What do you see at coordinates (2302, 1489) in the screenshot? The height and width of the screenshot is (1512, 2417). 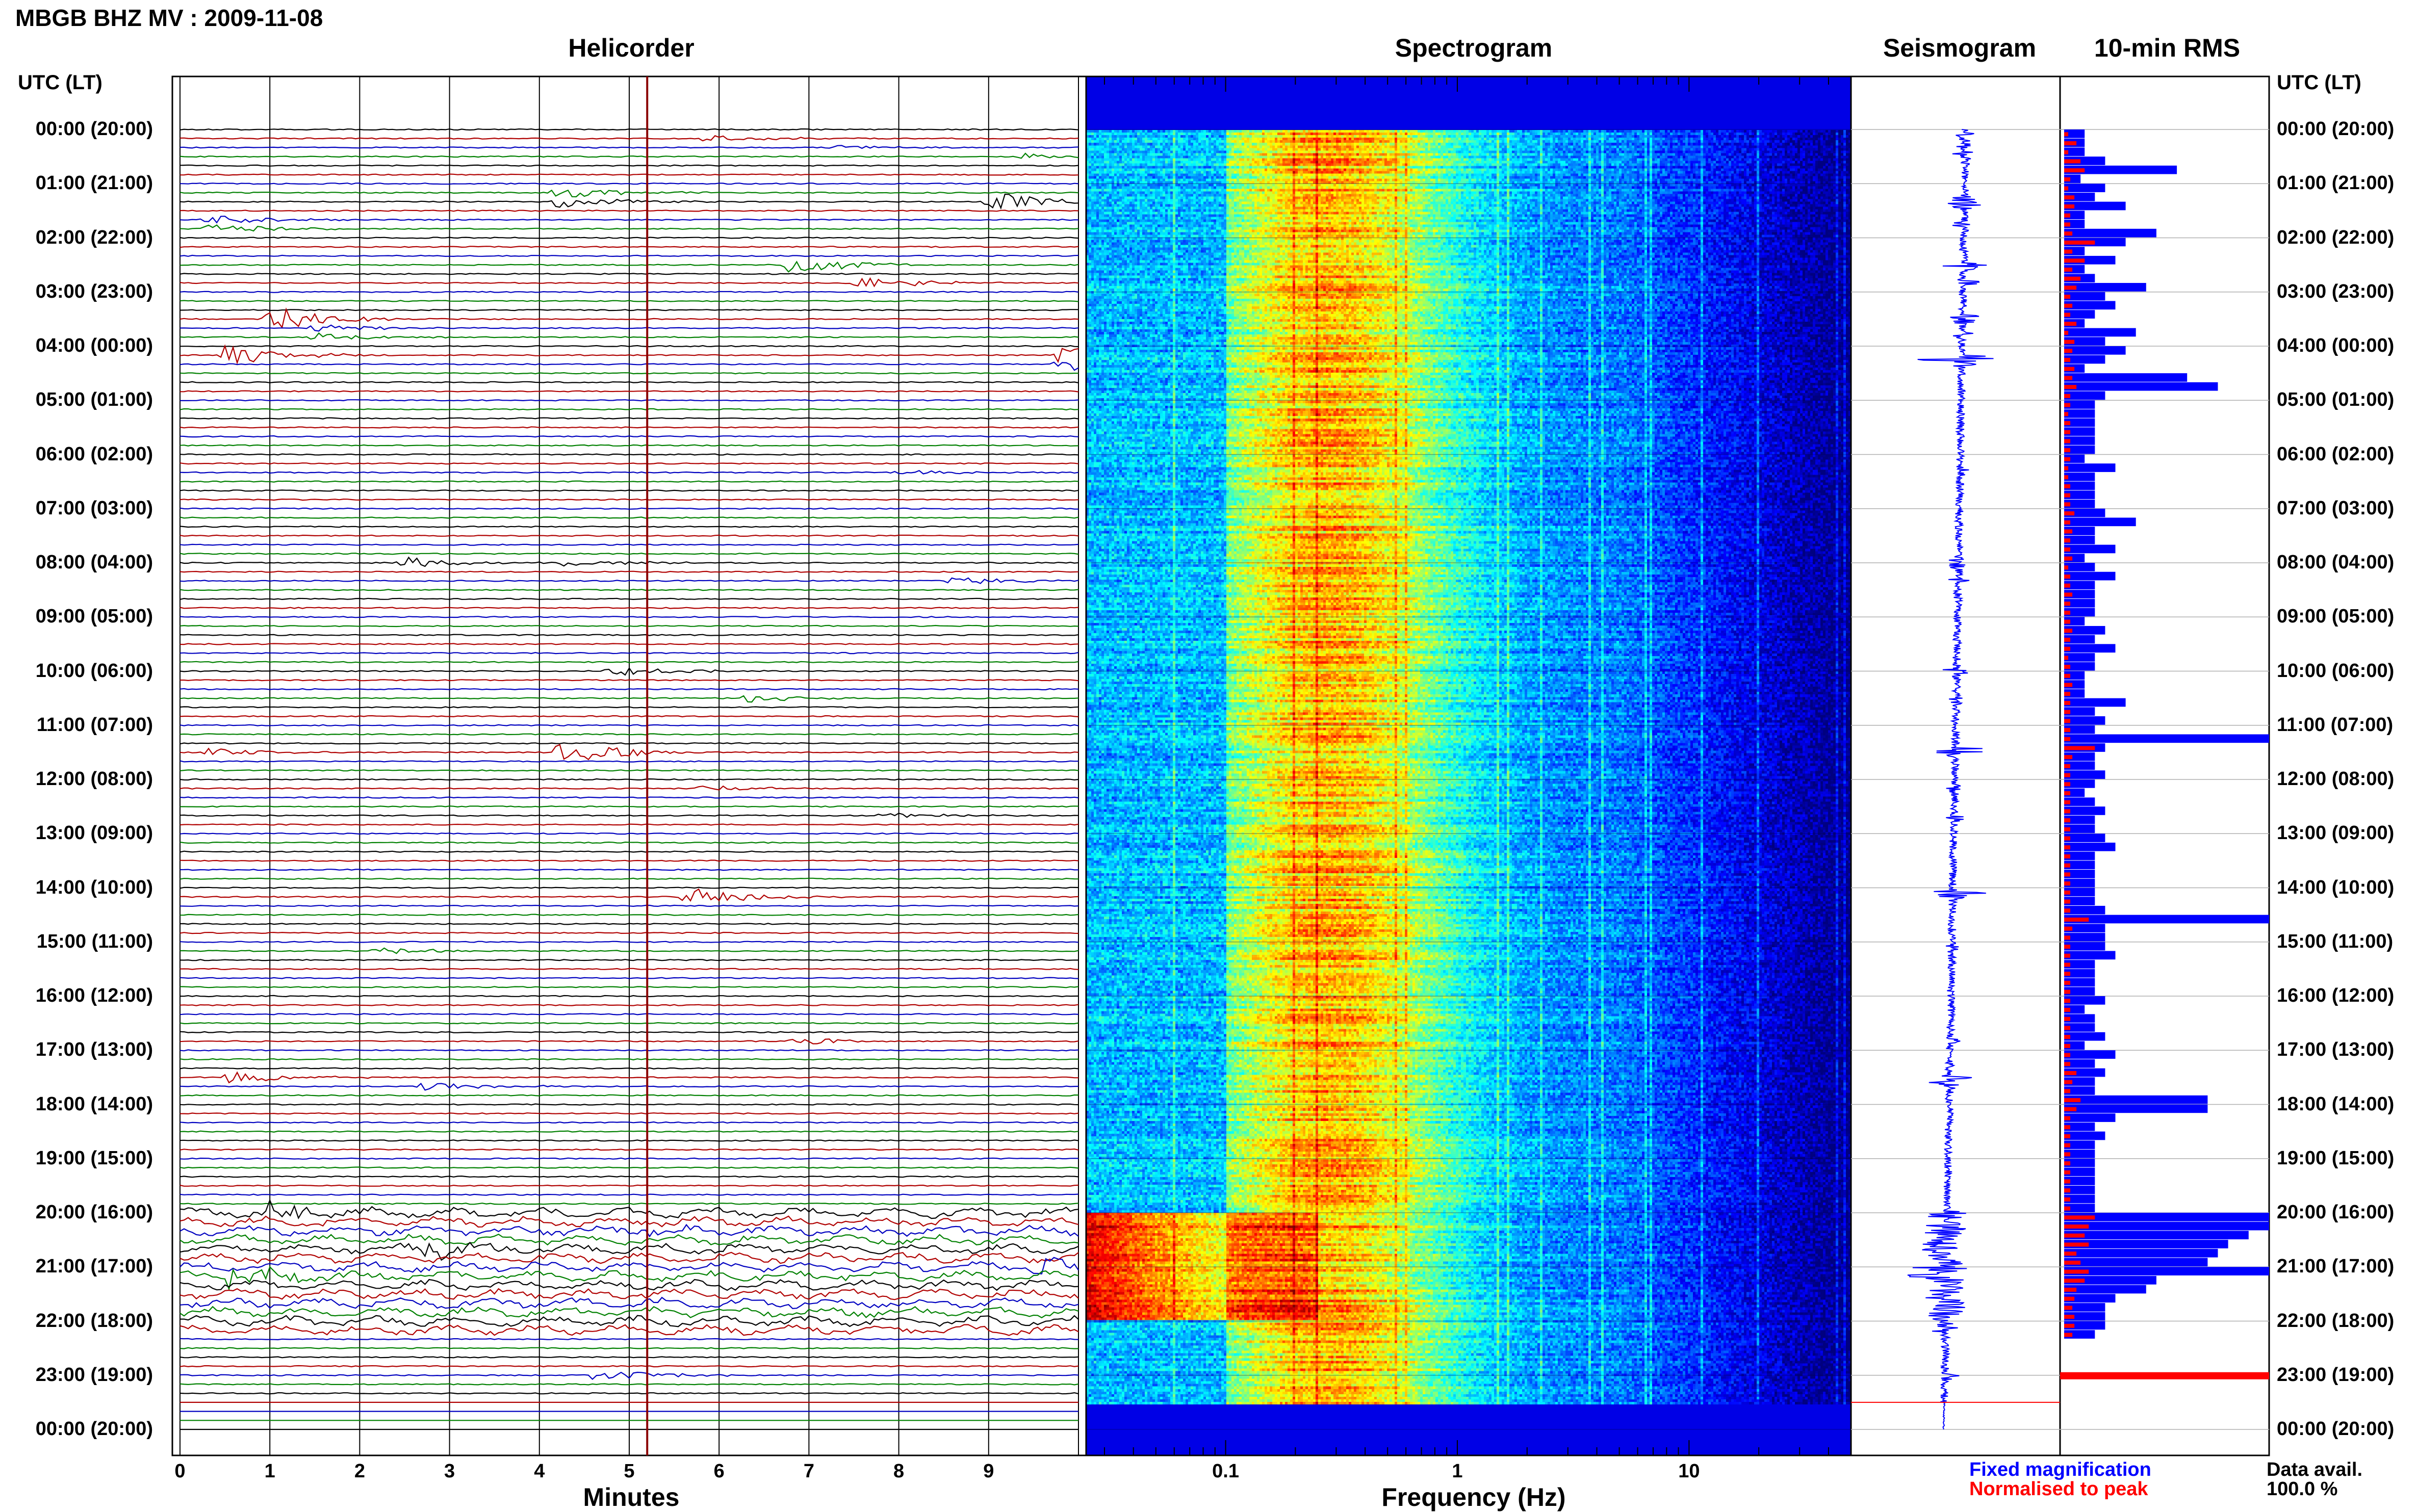 I see `data-avail-value: 100.0 %` at bounding box center [2302, 1489].